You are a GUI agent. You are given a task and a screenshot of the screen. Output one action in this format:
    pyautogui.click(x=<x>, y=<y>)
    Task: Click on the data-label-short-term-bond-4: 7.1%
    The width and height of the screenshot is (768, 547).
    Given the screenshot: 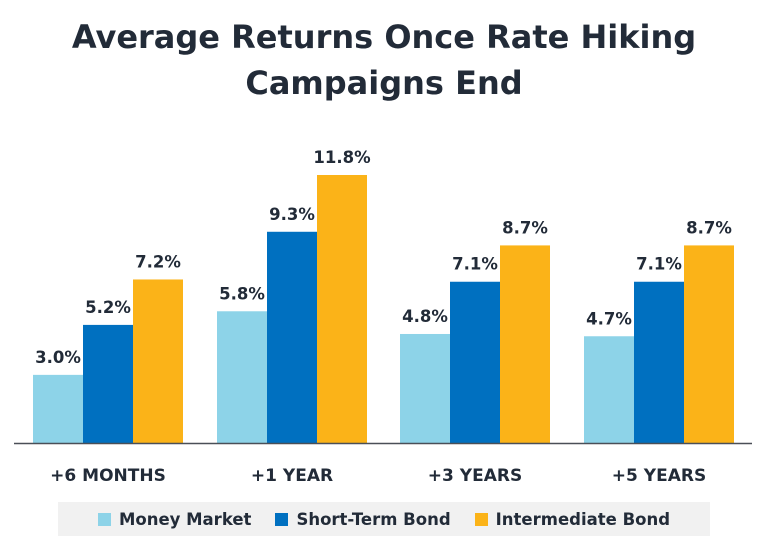 What is the action you would take?
    pyautogui.click(x=659, y=264)
    